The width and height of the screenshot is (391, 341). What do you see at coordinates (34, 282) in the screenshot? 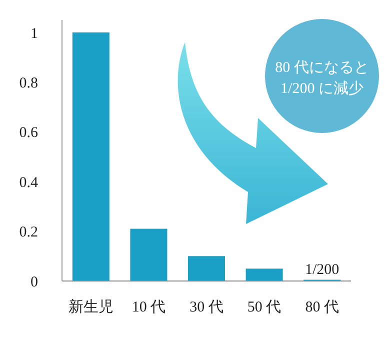
I see `y-tick-label: 0` at bounding box center [34, 282].